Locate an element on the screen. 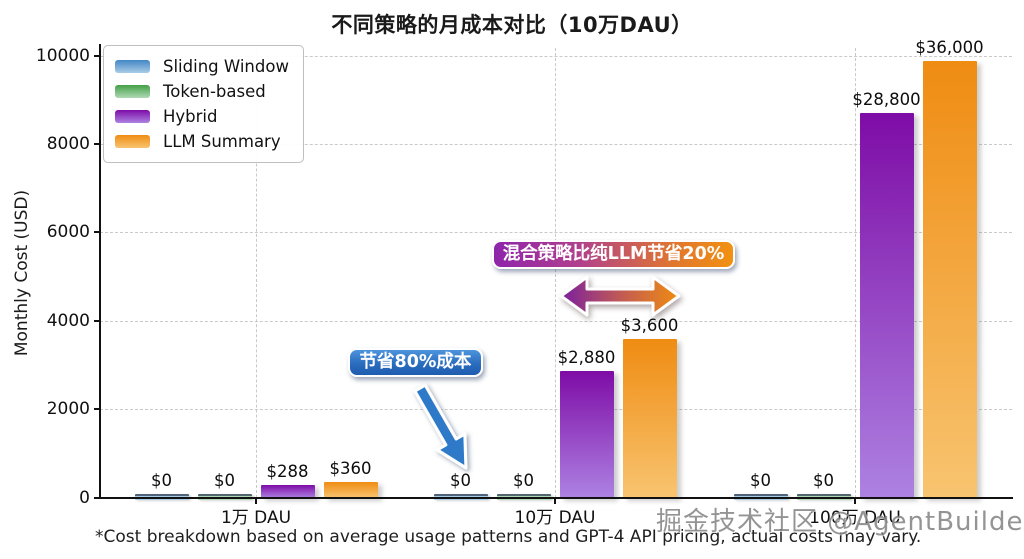 The image size is (1024, 559). y-tick-label: 6000 is located at coordinates (68, 232).